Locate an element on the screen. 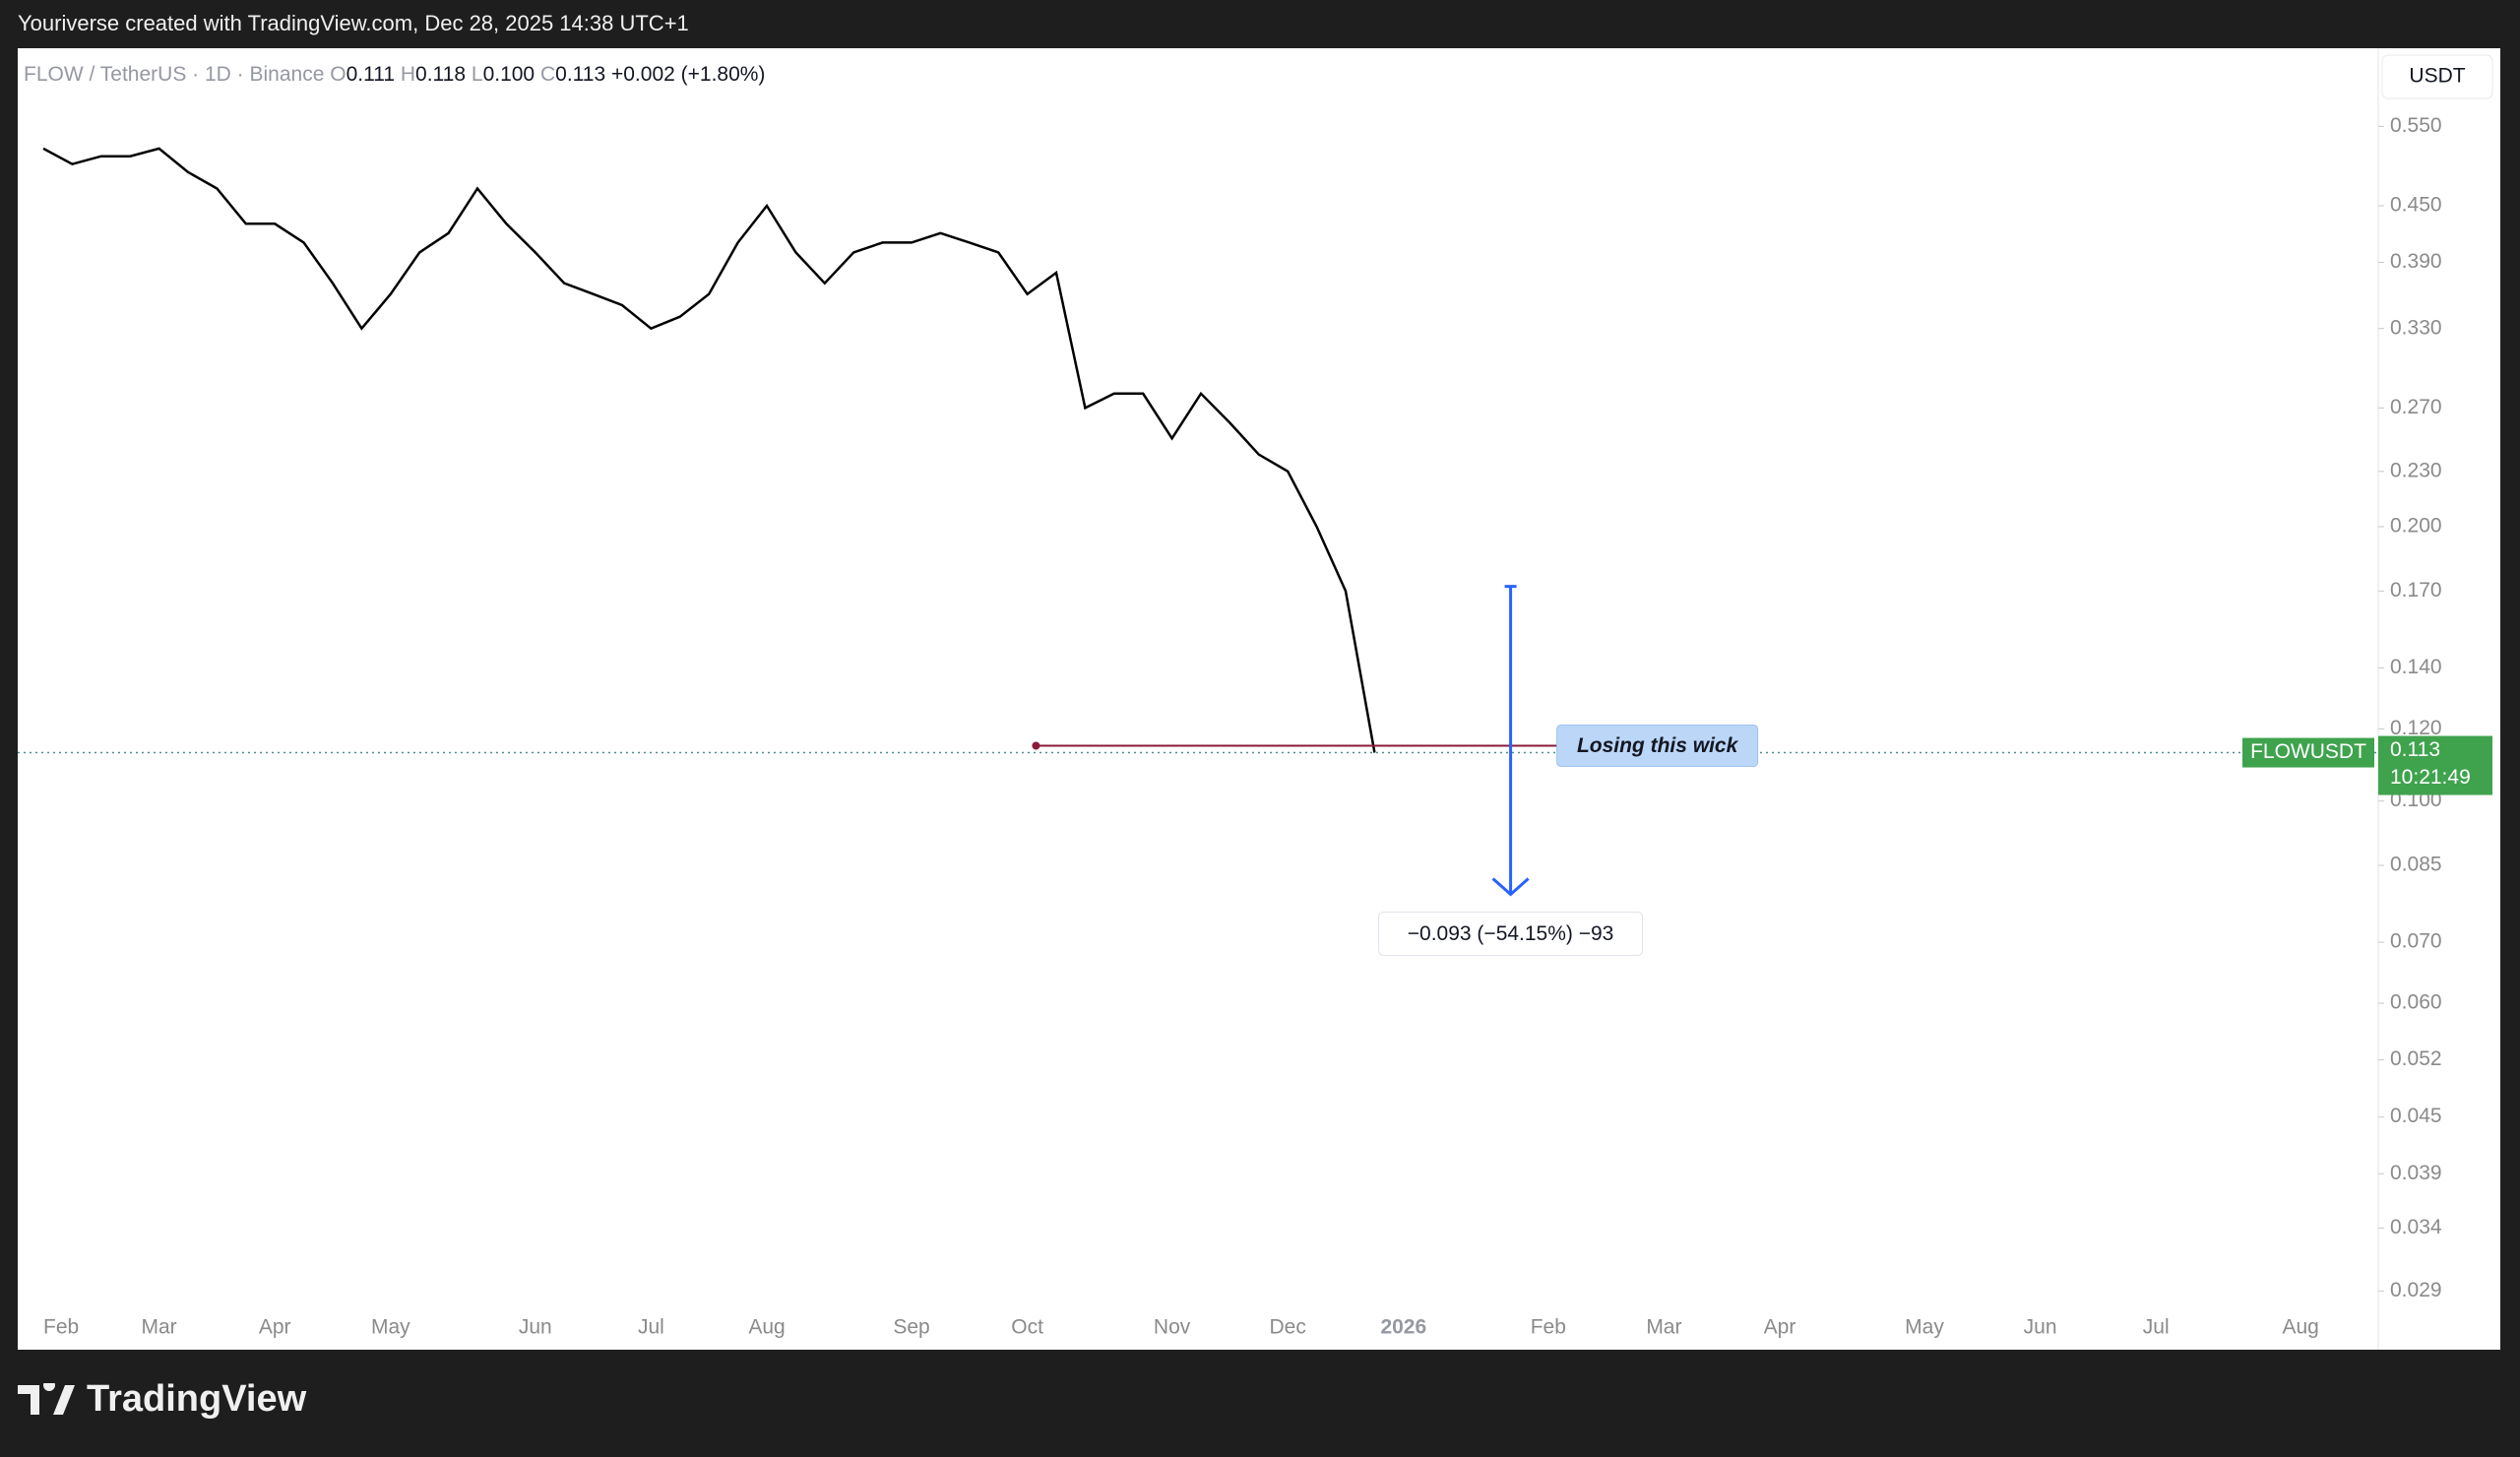  x-tick-label: Sep is located at coordinates (911, 1327).